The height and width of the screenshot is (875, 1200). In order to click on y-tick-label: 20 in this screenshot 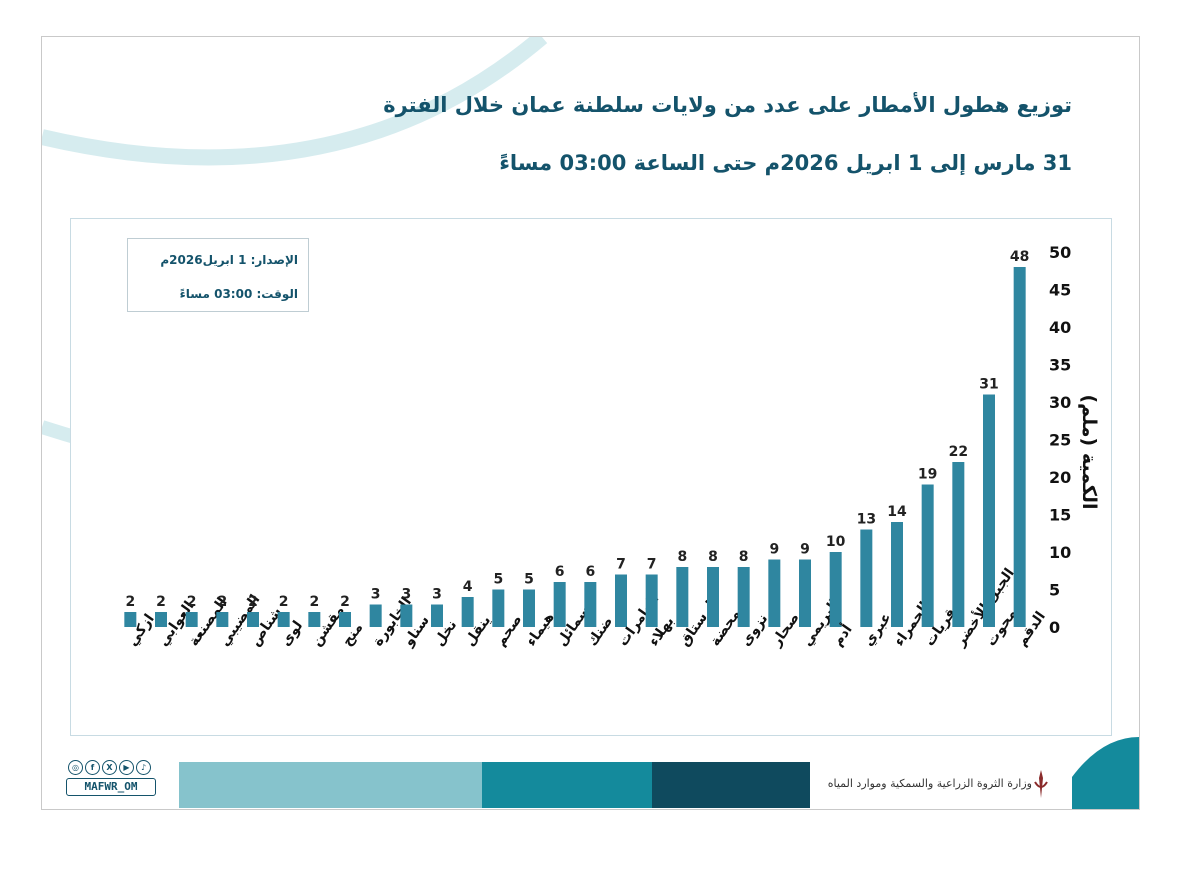, I will do `click(1060, 477)`.